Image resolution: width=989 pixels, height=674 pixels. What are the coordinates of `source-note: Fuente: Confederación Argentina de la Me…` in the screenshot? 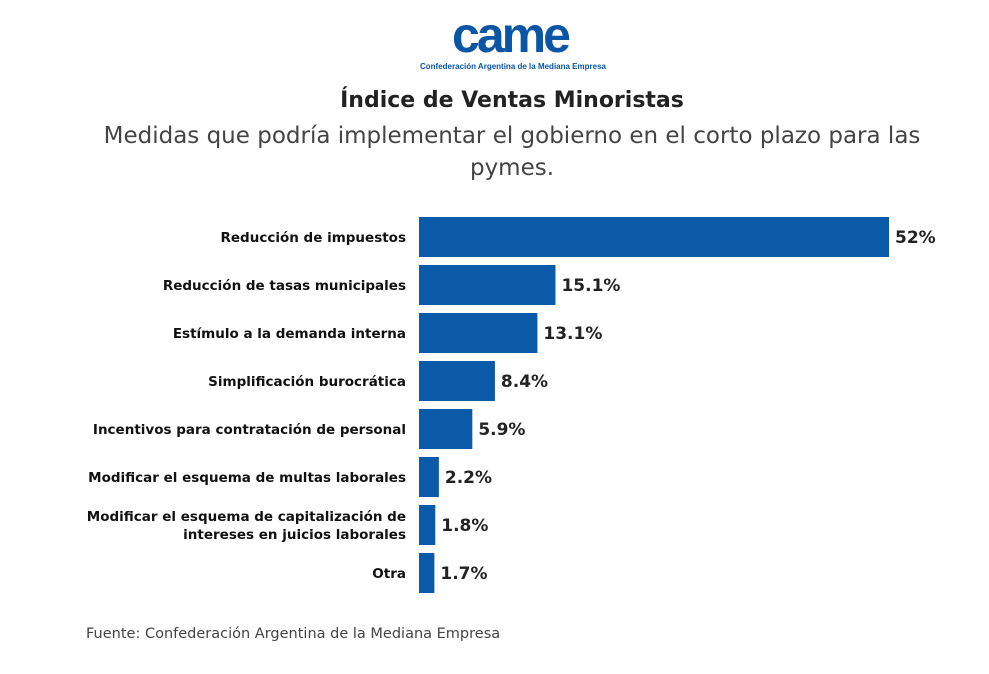 It's located at (293, 634).